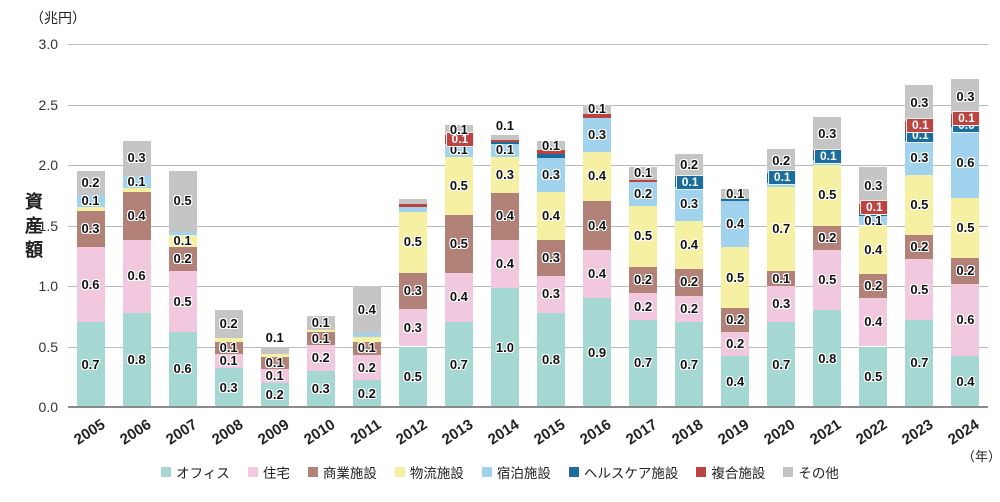  I want to click on unit-label: （兆円）, so click(58, 18).